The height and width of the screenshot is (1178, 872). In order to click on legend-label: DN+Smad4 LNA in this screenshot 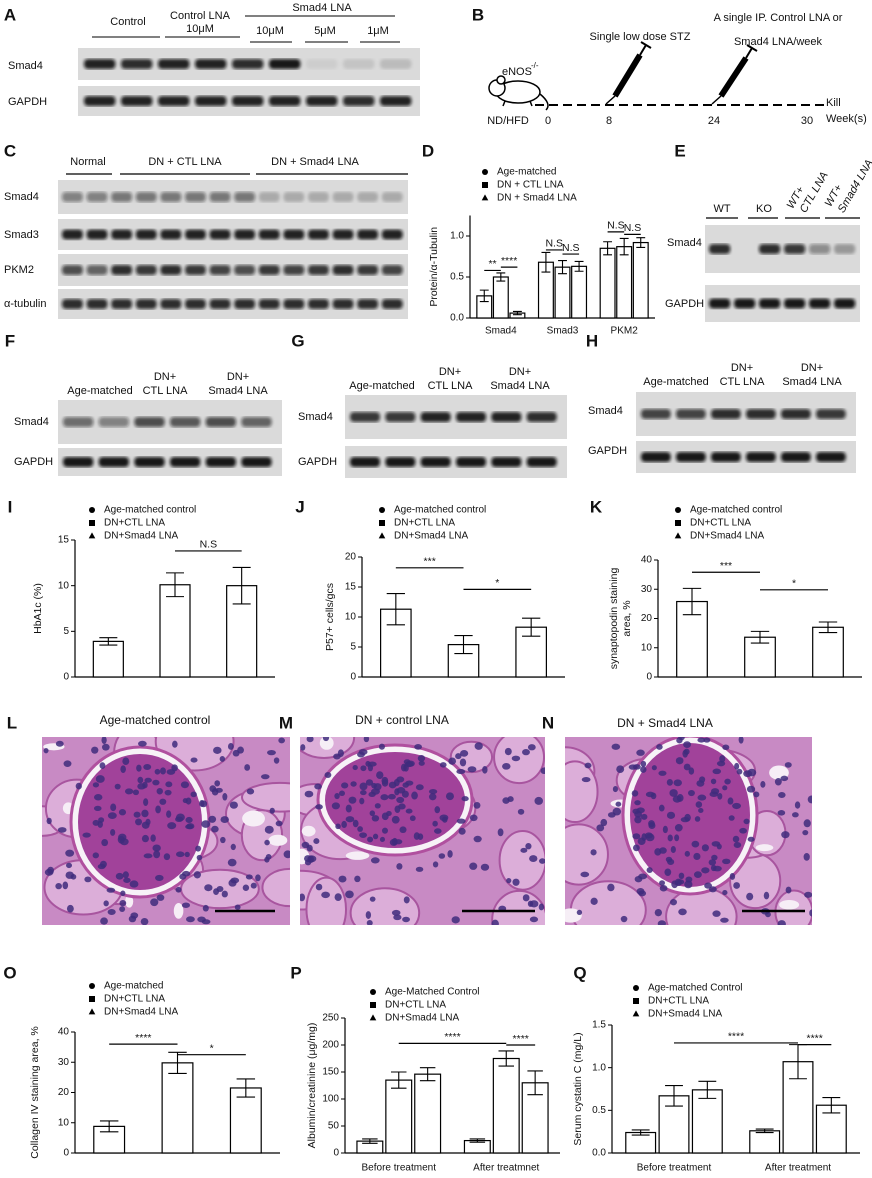, I will do `click(431, 536)`.